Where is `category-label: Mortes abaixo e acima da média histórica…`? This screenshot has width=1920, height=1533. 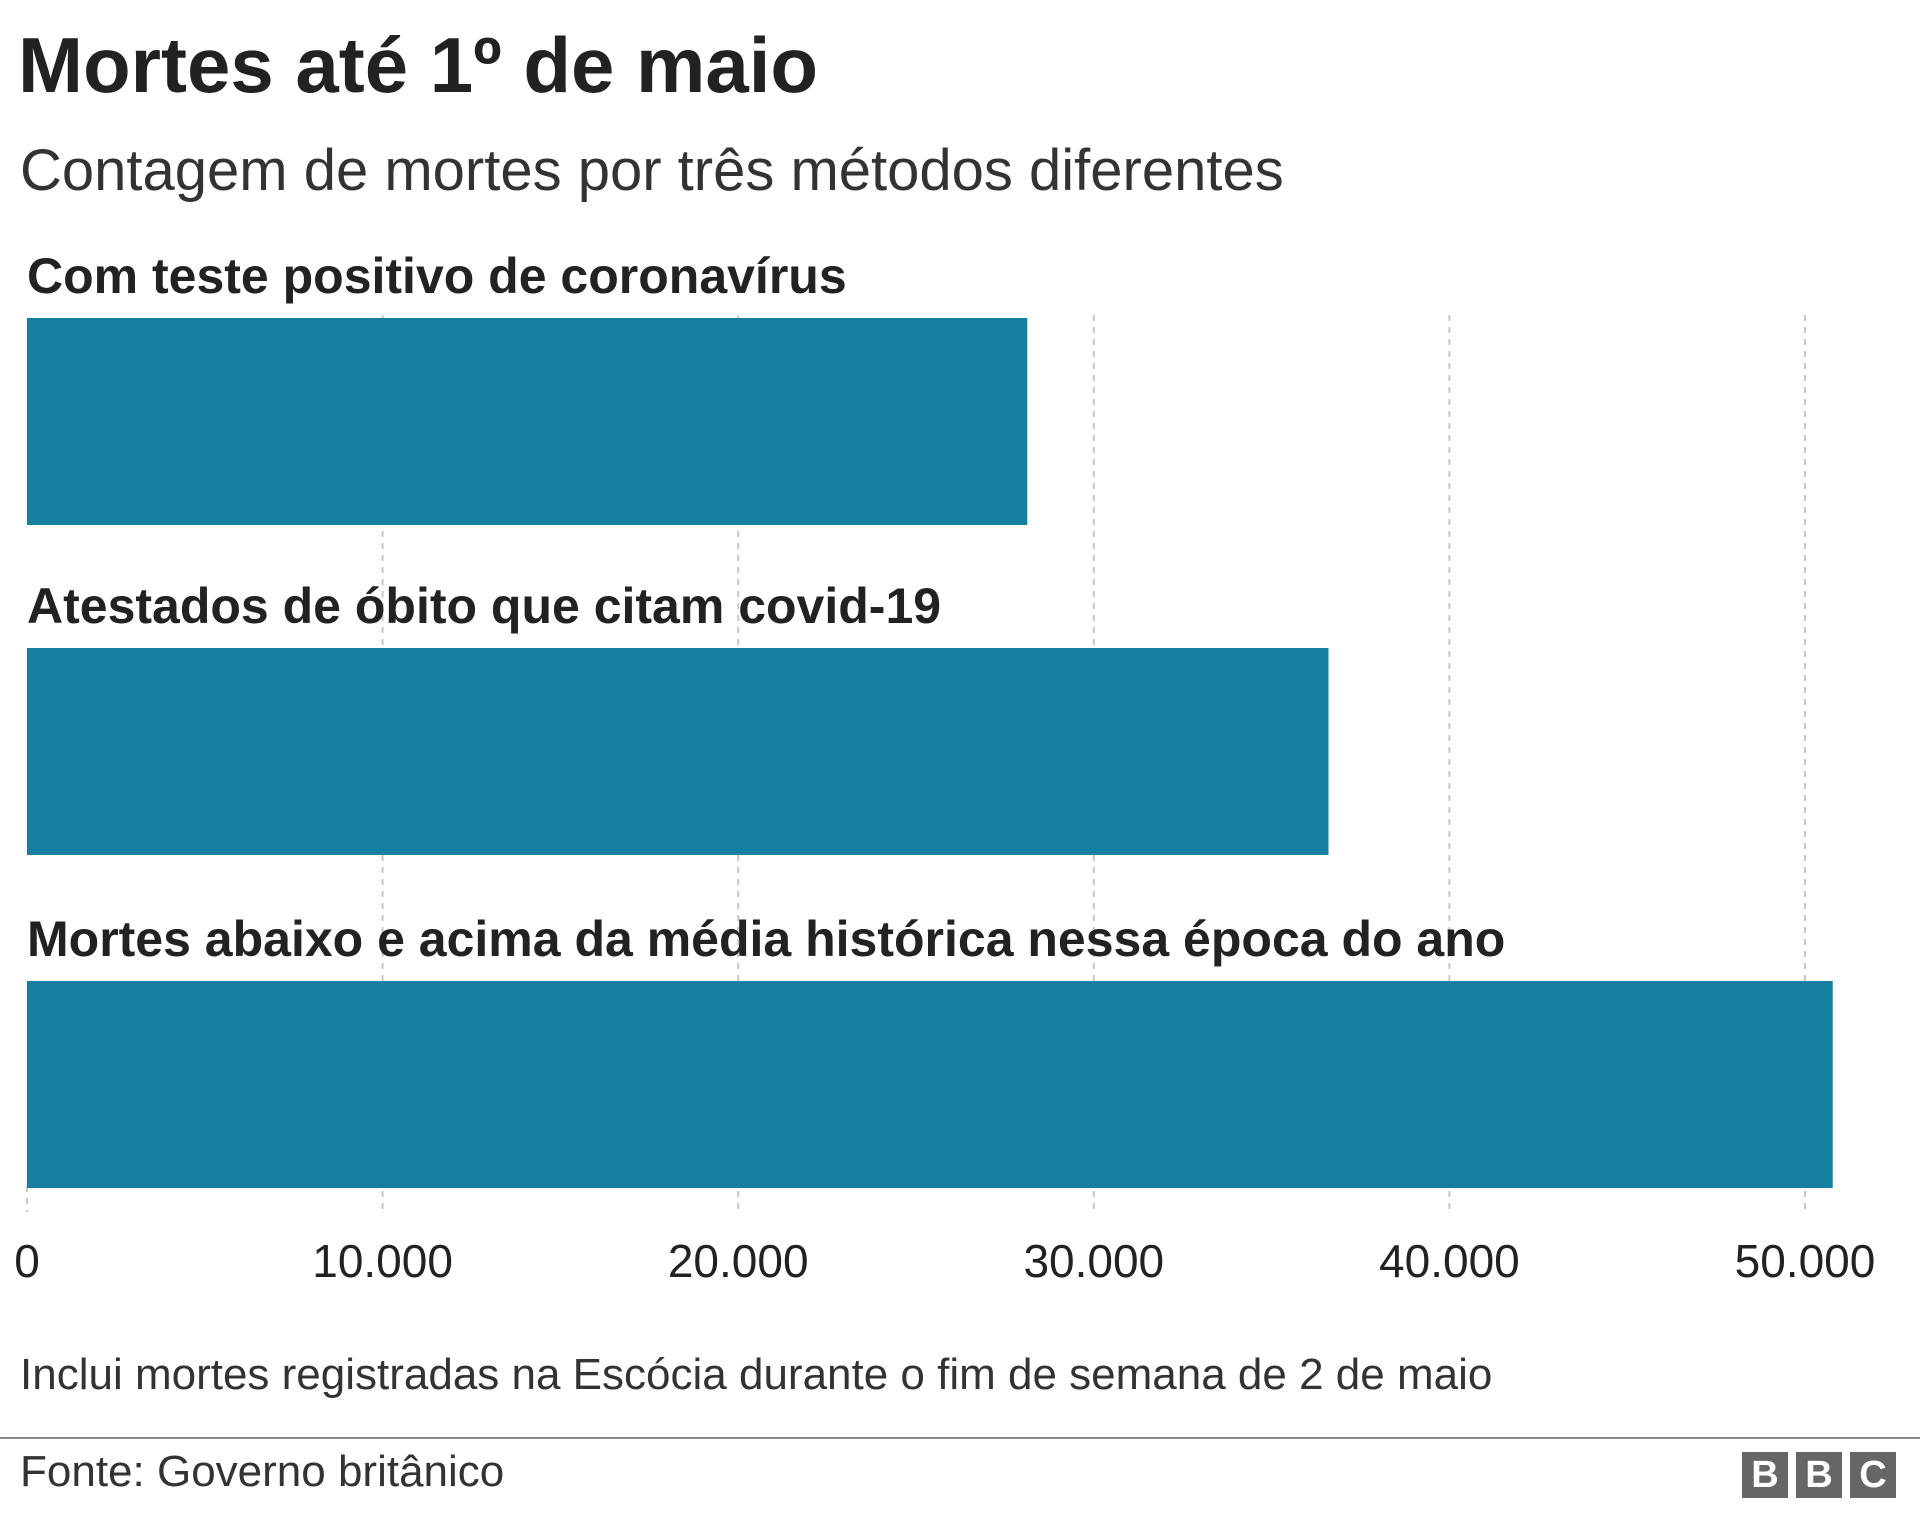
category-label: Mortes abaixo e acima da média histórica… is located at coordinates (766, 939).